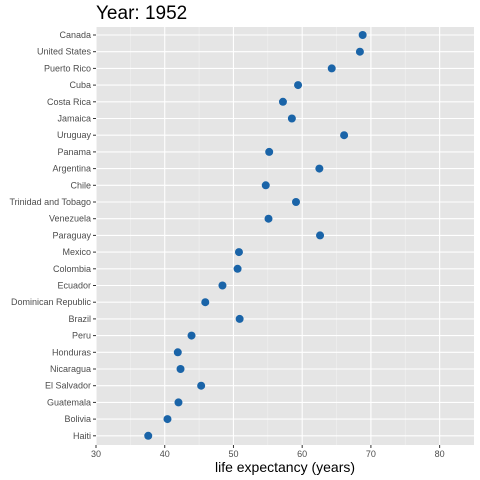 The image size is (480, 480). Describe the element at coordinates (64, 52) in the screenshot. I see `y-tick-label: United States` at that location.